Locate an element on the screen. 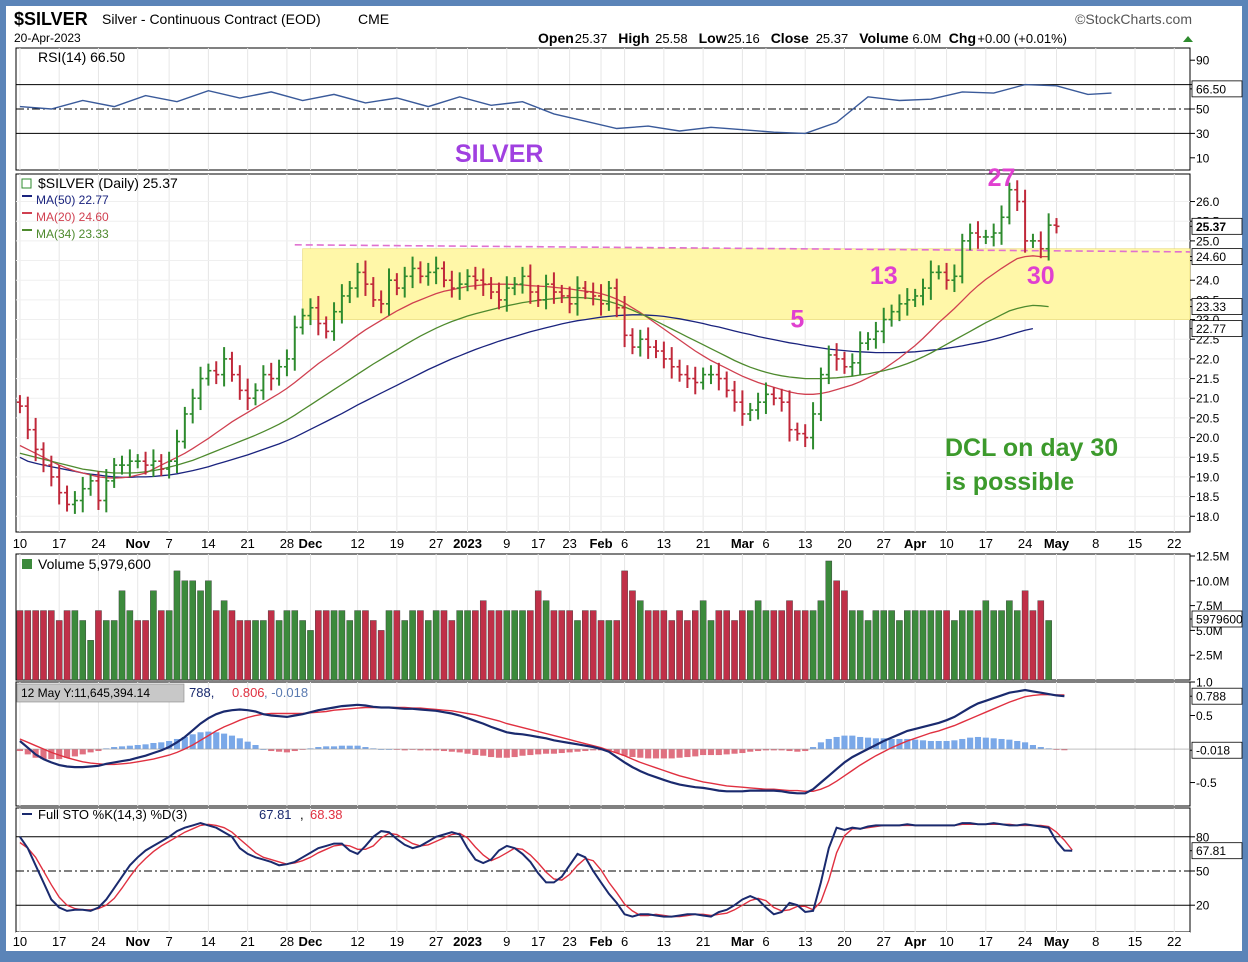 This screenshot has height=962, width=1248. date-axis-top-label-15: 23 is located at coordinates (569, 543).